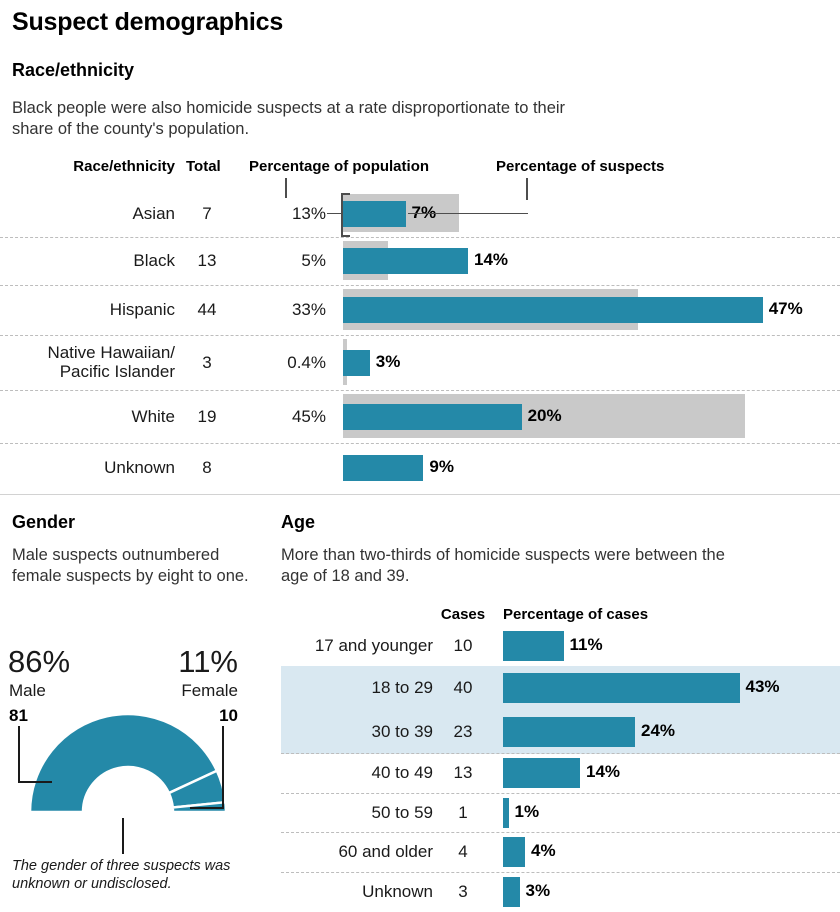 Image resolution: width=840 pixels, height=912 pixels. Describe the element at coordinates (402, 772) in the screenshot. I see `age-row-label: 40 to 49` at that location.